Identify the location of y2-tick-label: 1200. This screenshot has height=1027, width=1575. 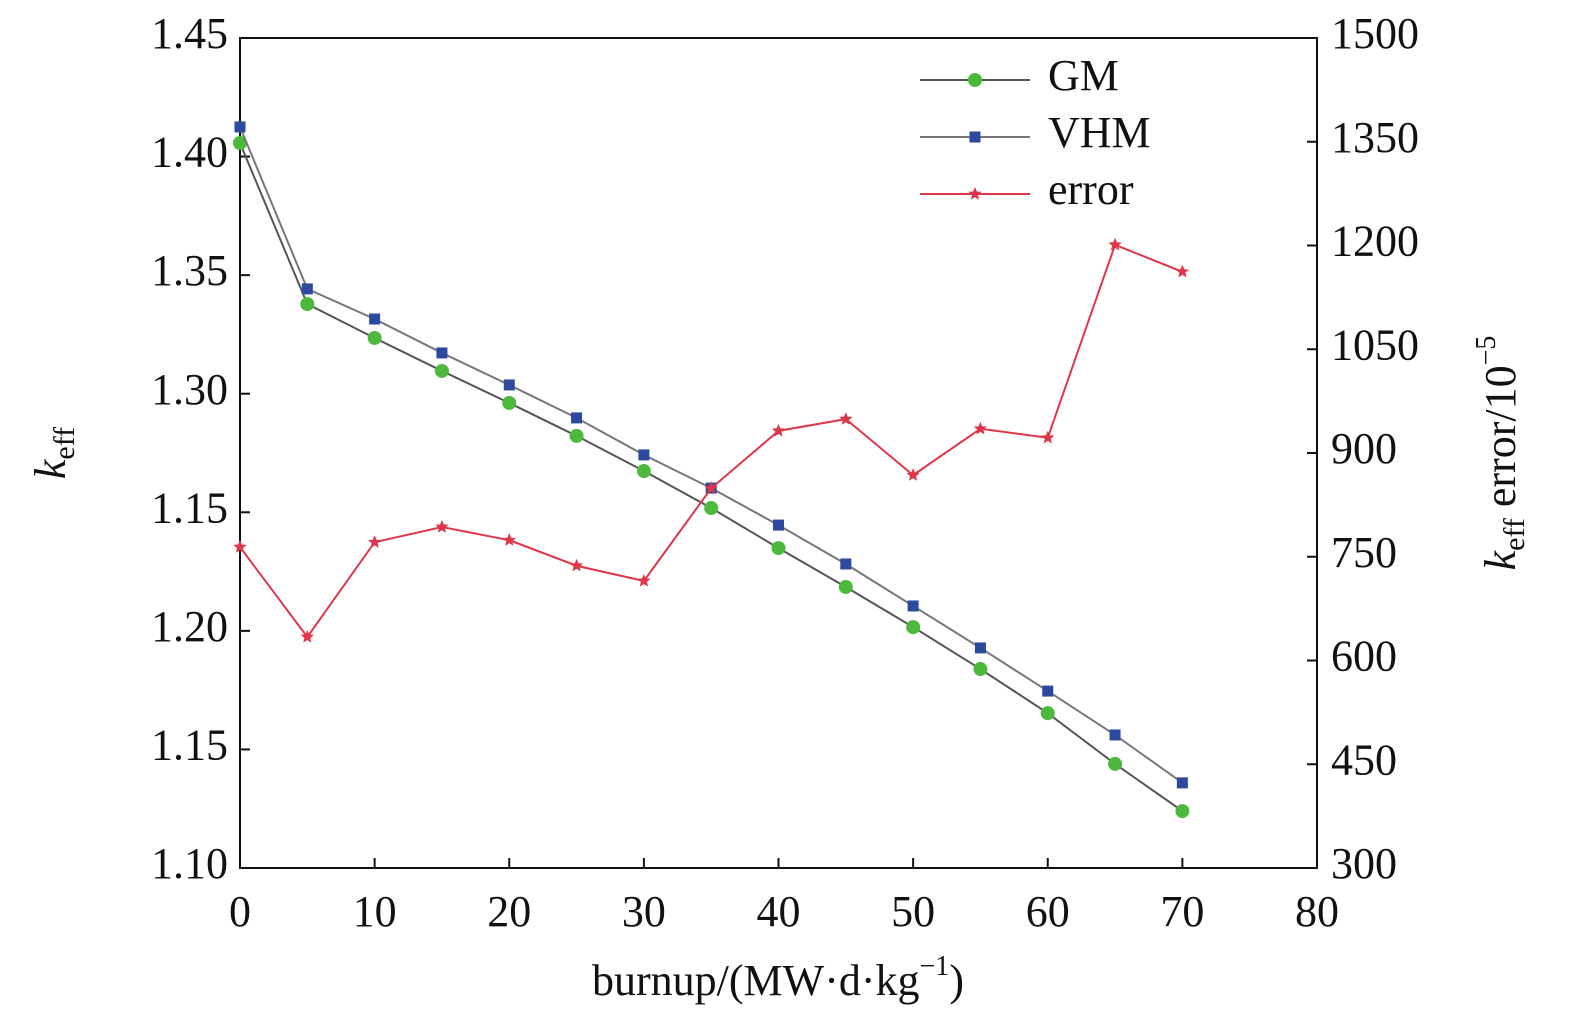
(1375, 241).